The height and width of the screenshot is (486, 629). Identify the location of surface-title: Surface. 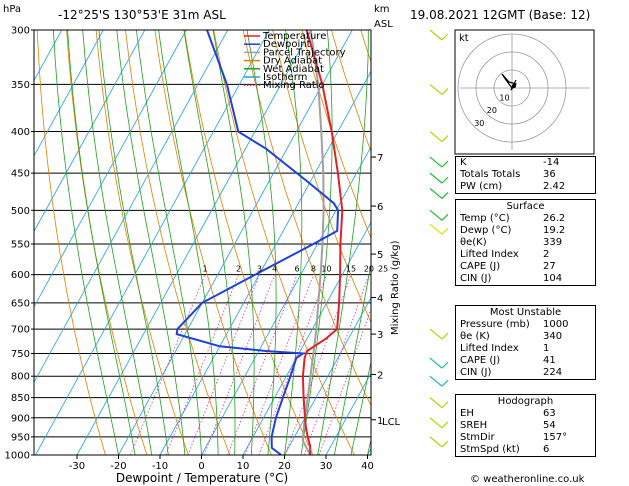
(525, 206).